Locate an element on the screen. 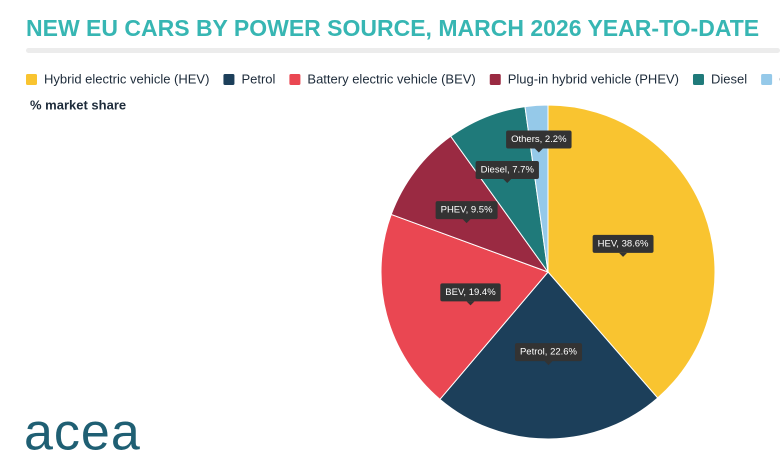 Image resolution: width=780 pixels, height=470 pixels. legend-label: Battery electric vehicle (BEV) is located at coordinates (391, 78).